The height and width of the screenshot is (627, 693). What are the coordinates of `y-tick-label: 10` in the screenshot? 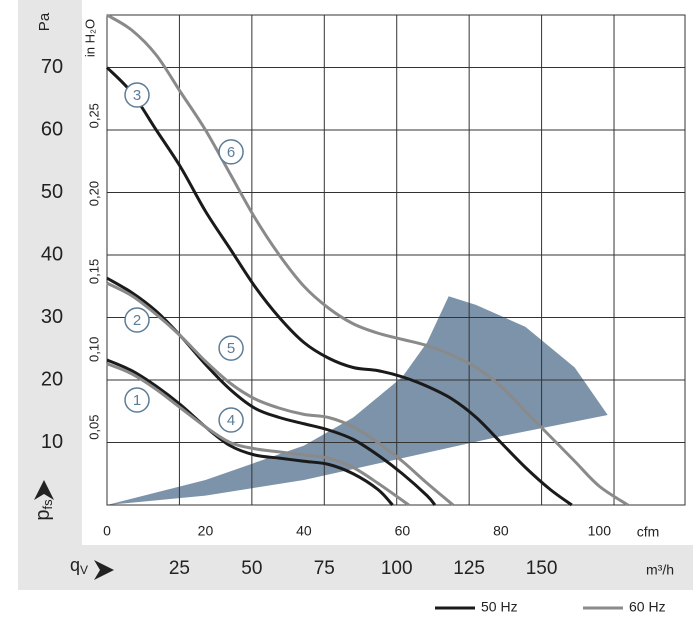 It's located at (52, 442).